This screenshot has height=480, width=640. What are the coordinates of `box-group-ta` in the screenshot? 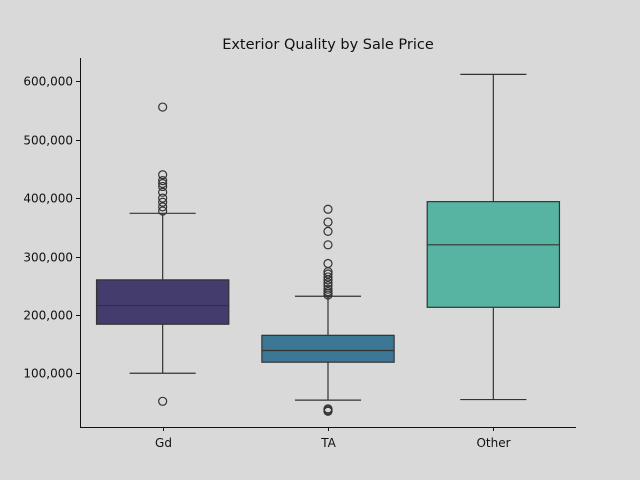 It's located at (328, 310).